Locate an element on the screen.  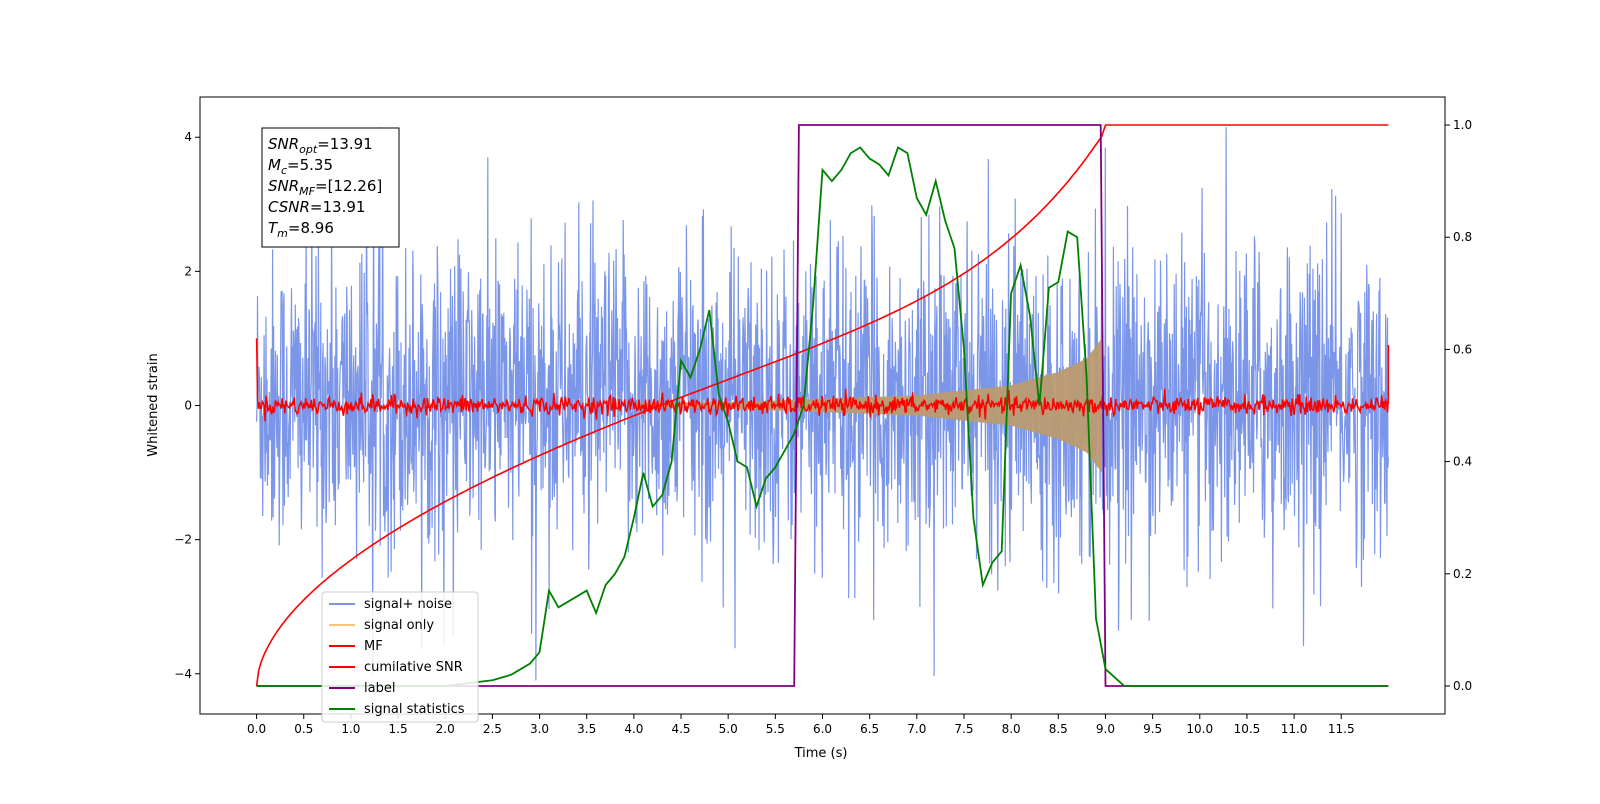
series-mf is located at coordinates (822, 380).